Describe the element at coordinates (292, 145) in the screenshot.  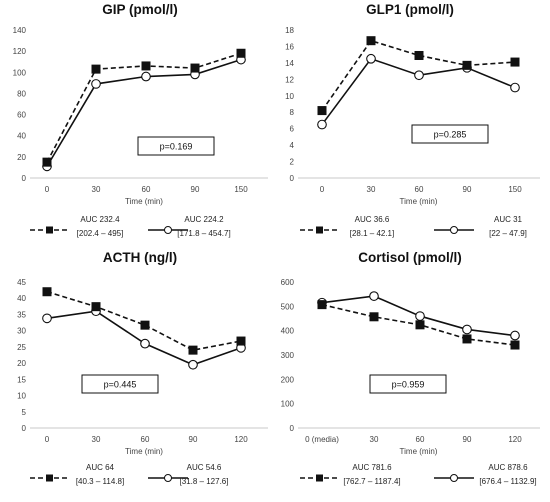
I see `y-tick-label: 4` at that location.